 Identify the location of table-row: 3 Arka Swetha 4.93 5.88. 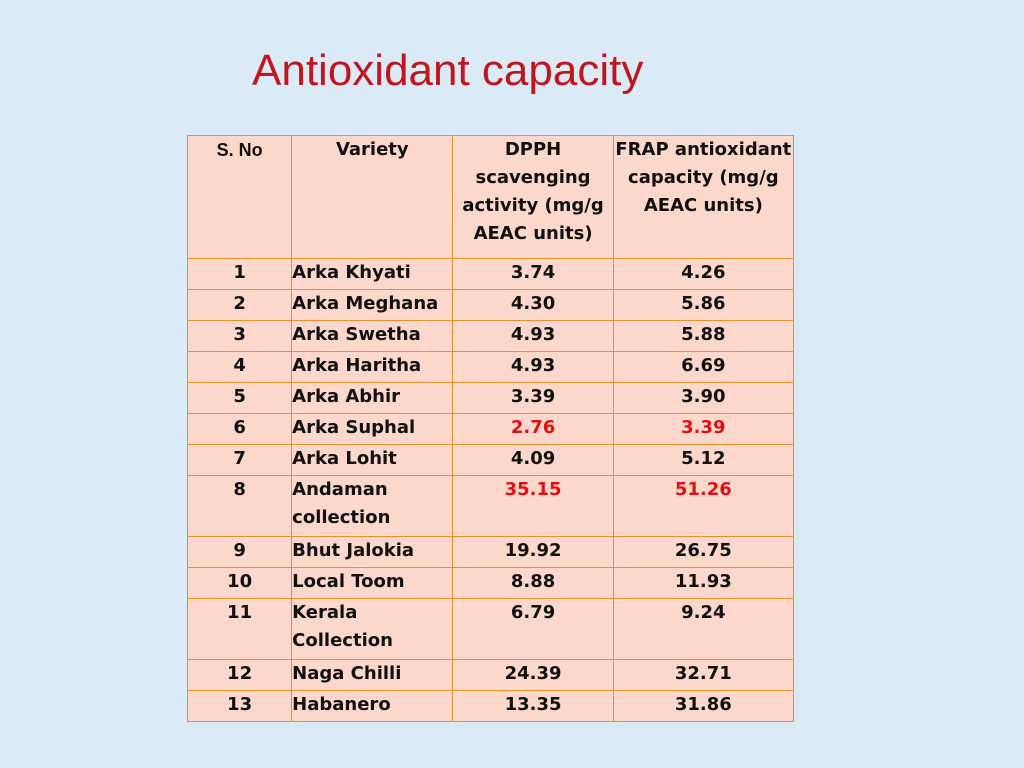
(490, 336).